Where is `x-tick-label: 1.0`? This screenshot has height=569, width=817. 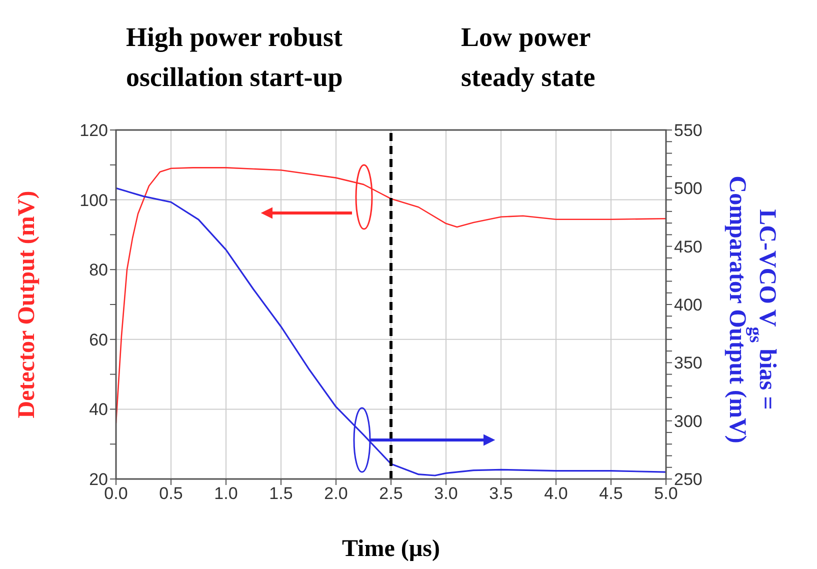
x-tick-label: 1.0 is located at coordinates (226, 494).